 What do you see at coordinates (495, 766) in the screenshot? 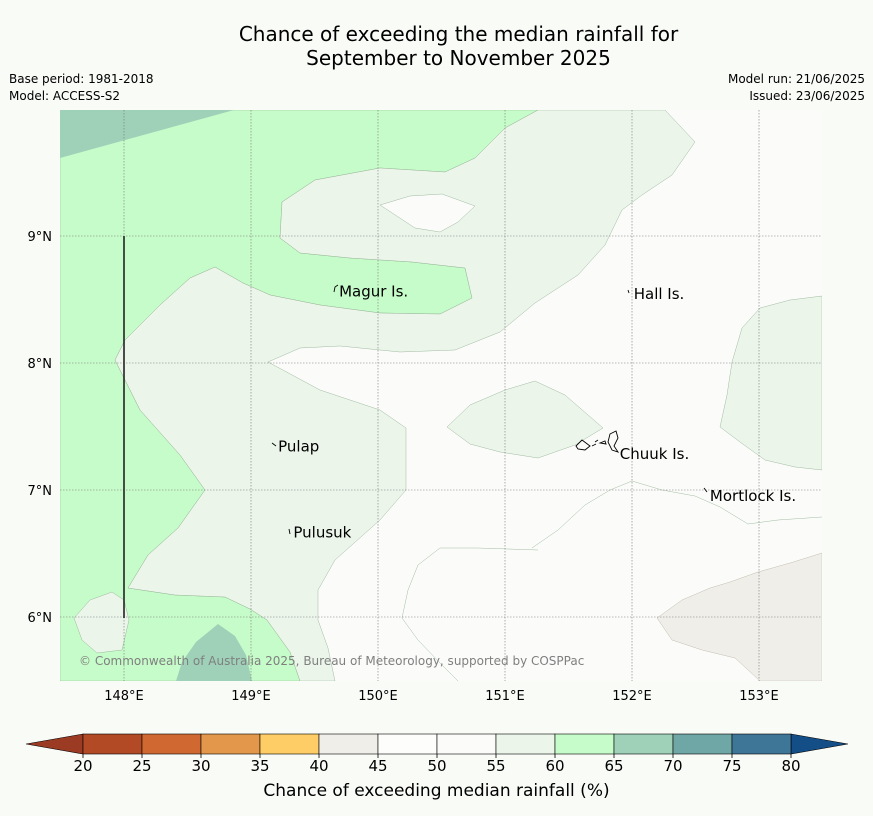
I see `colorbar-tick-label: 55` at bounding box center [495, 766].